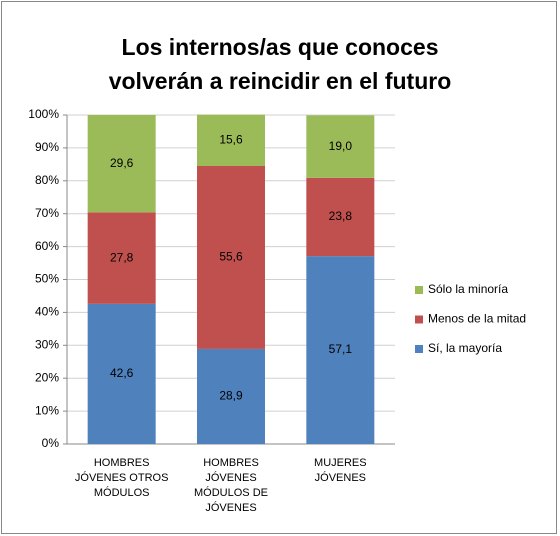  What do you see at coordinates (47, 410) in the screenshot?
I see `y-tick-label: 10%` at bounding box center [47, 410].